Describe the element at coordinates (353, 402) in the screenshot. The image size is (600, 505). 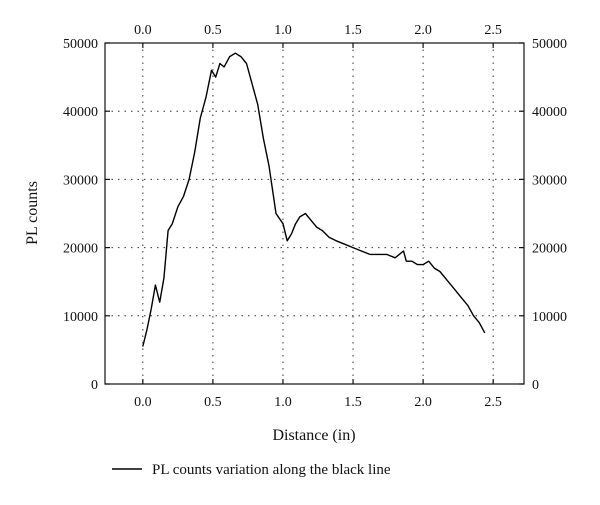
I see `x-tick-label: 1.5` at that location.